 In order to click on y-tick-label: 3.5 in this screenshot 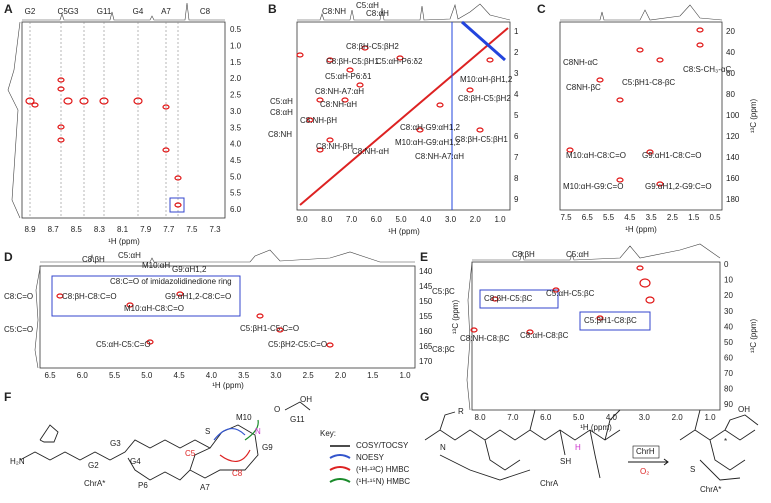, I will do `click(236, 127)`.